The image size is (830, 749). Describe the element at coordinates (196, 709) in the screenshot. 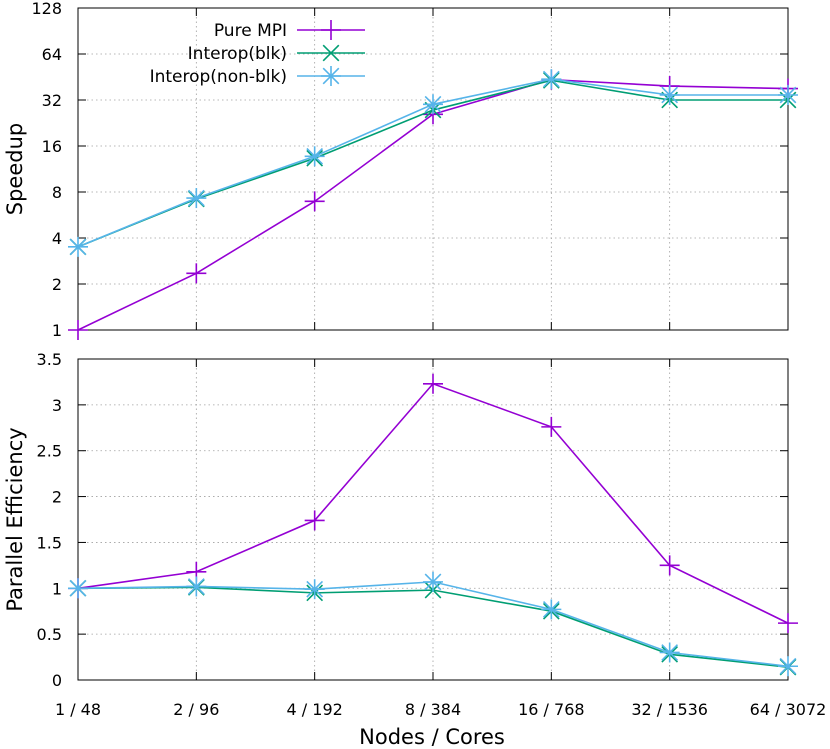

I see `x-tick-label: 2 / 96` at that location.